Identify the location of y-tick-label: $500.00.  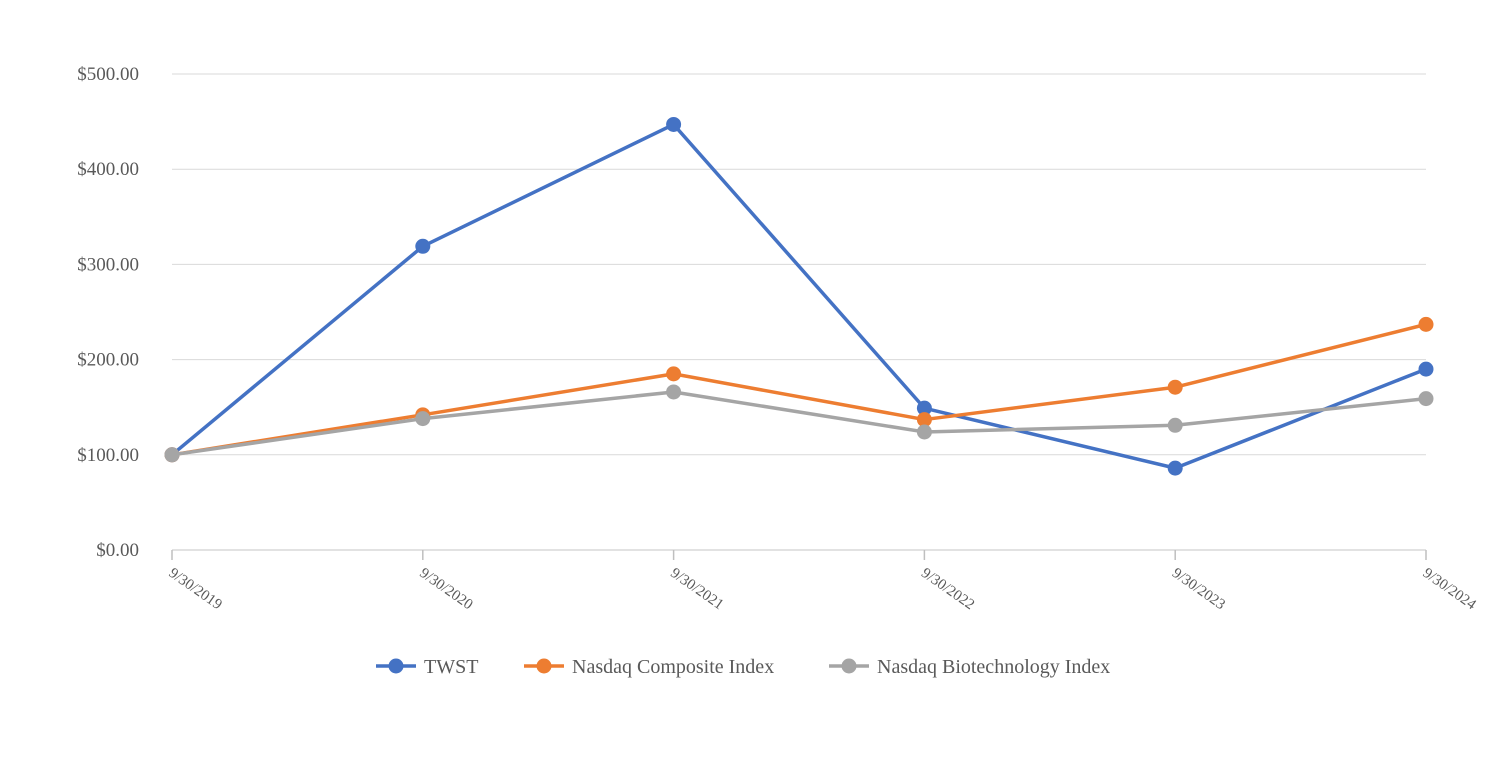
(108, 74).